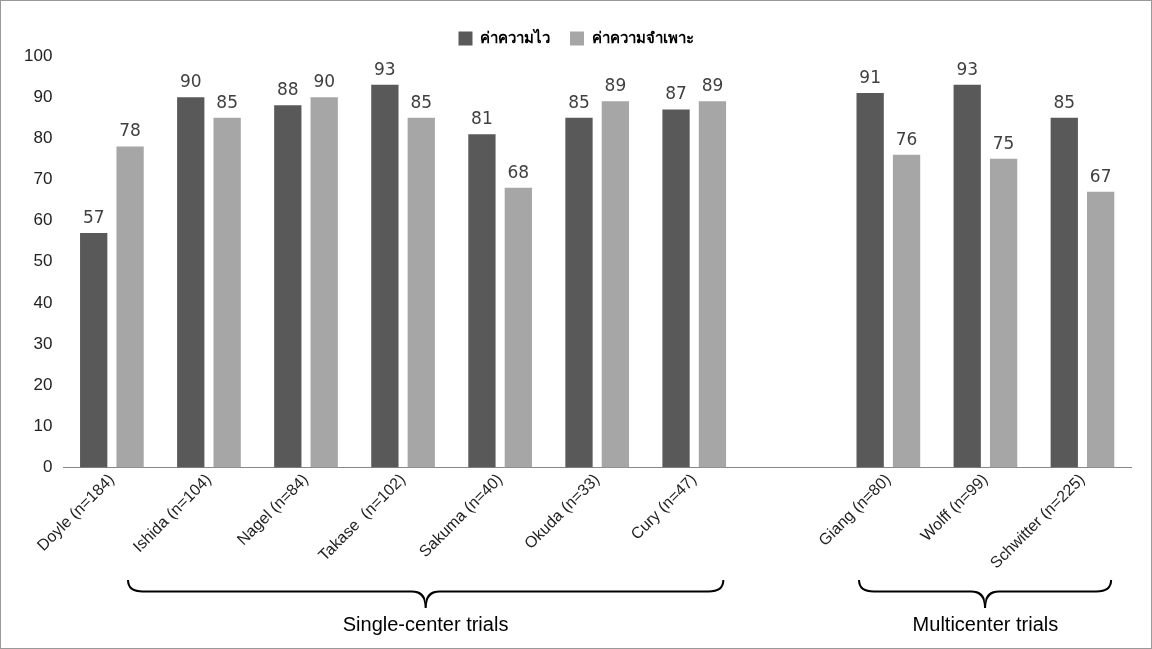 The image size is (1152, 649). Describe the element at coordinates (425, 624) in the screenshot. I see `text: Single-center trials` at that location.